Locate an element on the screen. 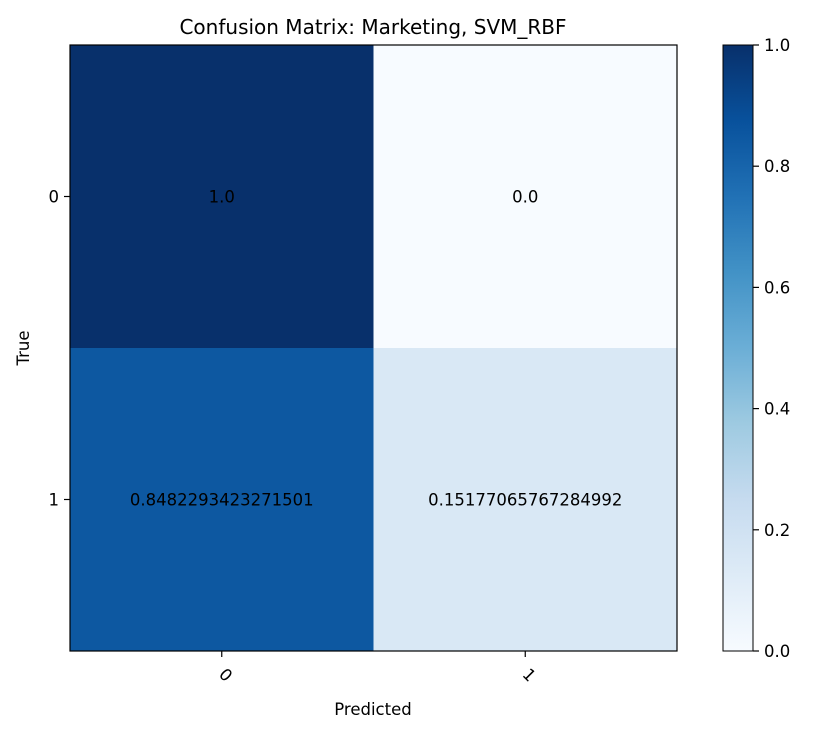 The image size is (815, 733). x-tick-label-1: 1 is located at coordinates (529, 675).